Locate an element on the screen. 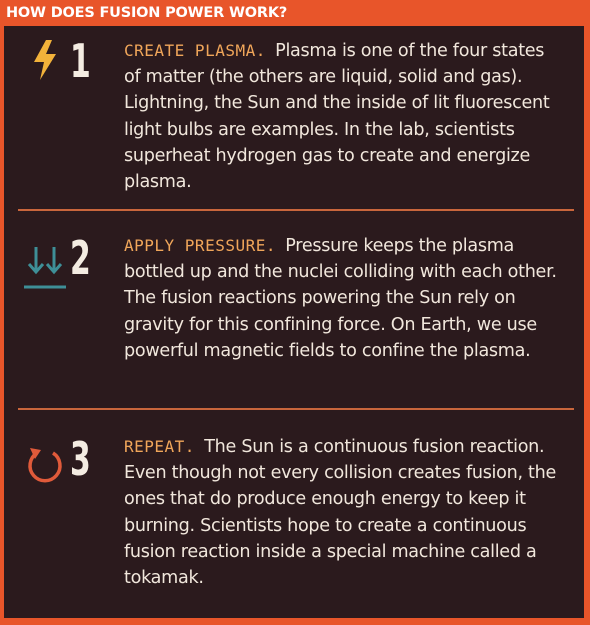  header-title: HOW DOES FUSION POWER WORK? is located at coordinates (147, 13).